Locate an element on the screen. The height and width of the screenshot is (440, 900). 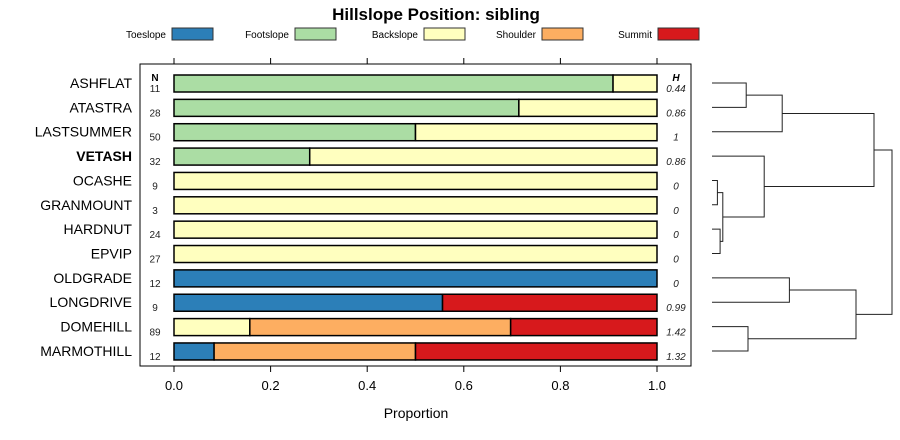
legend: Toeslope Footslope Backslope Shoulder Summit is located at coordinates (413, 34).